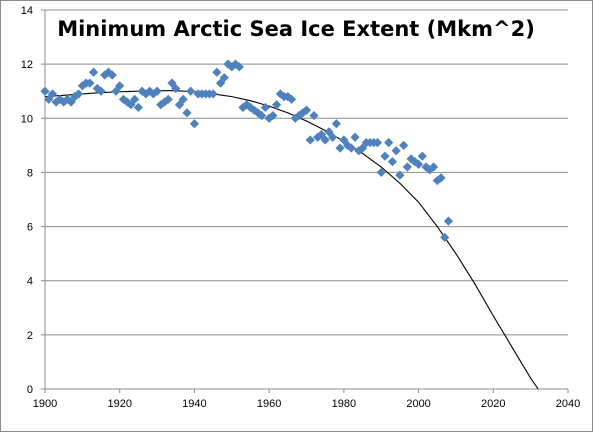  I want to click on chart-title: Minimum Arctic Sea Ice Extent (Mkm^2), so click(296, 29).